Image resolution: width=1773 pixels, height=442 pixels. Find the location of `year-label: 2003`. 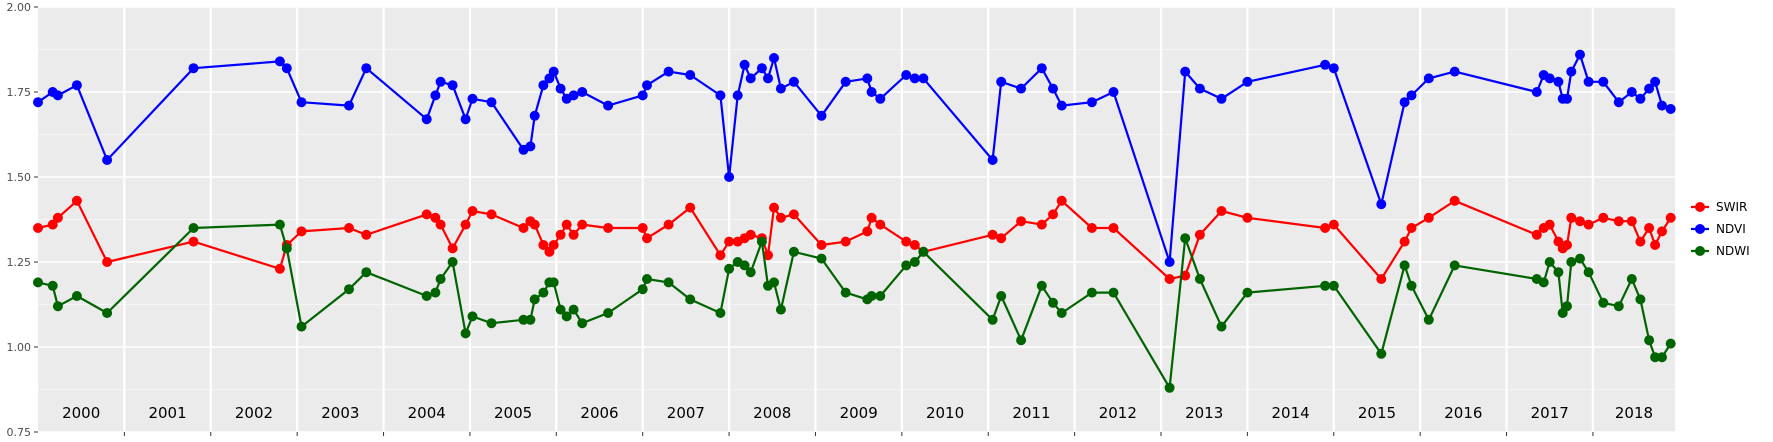

year-label: 2003 is located at coordinates (340, 413).